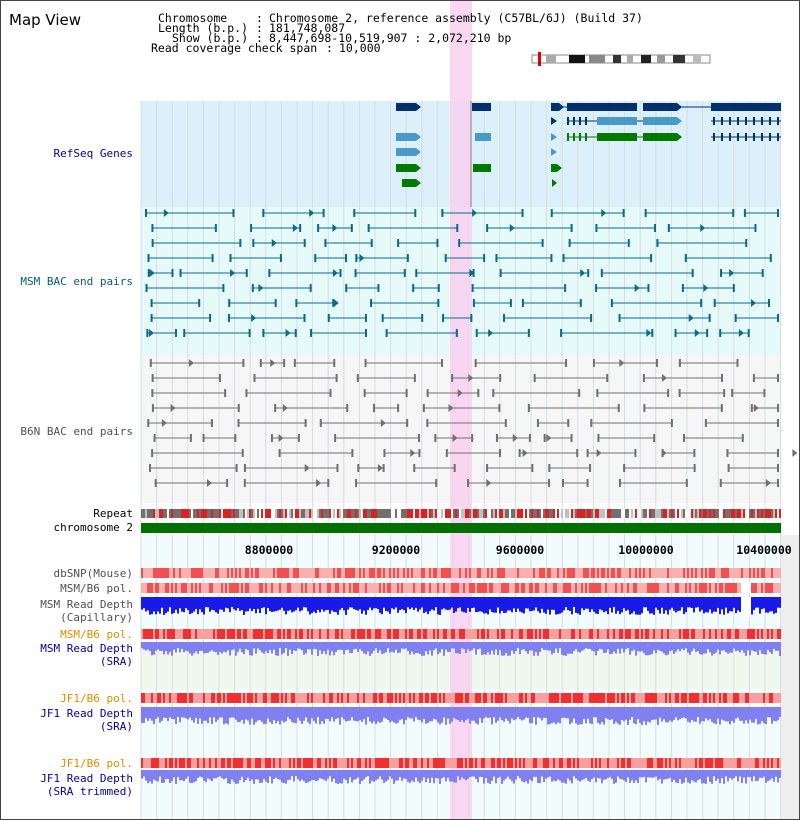 This screenshot has height=820, width=800. Describe the element at coordinates (76, 281) in the screenshot. I see `track-label-msm-bac: MSM BAC end pairs` at that location.